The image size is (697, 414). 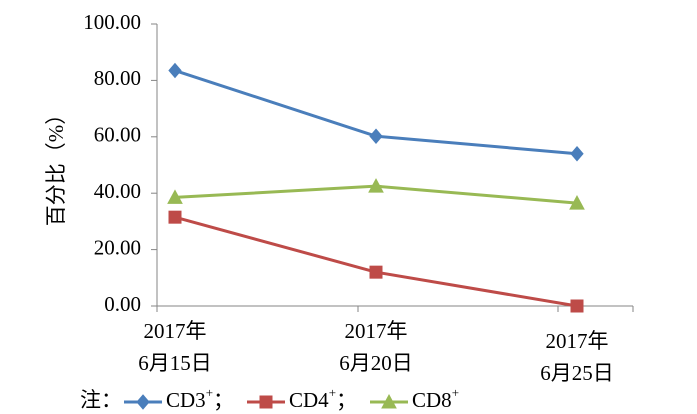 I want to click on legend-prefix: 注：, so click(x=101, y=400).